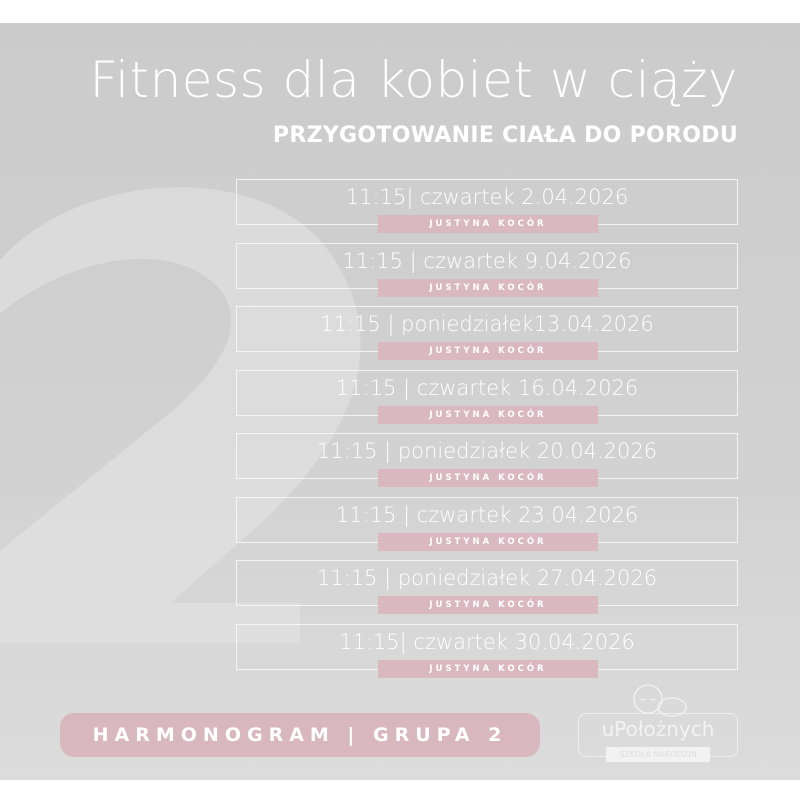 This screenshot has width=800, height=800. Describe the element at coordinates (658, 754) in the screenshot. I see `logo-tagline: SZKOŁA NARODZIN` at that location.